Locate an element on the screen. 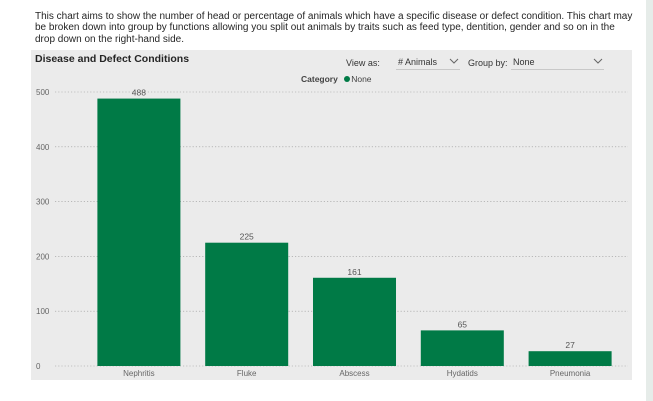 The width and height of the screenshot is (653, 401). group-by-dropdown: None is located at coordinates (557, 62).